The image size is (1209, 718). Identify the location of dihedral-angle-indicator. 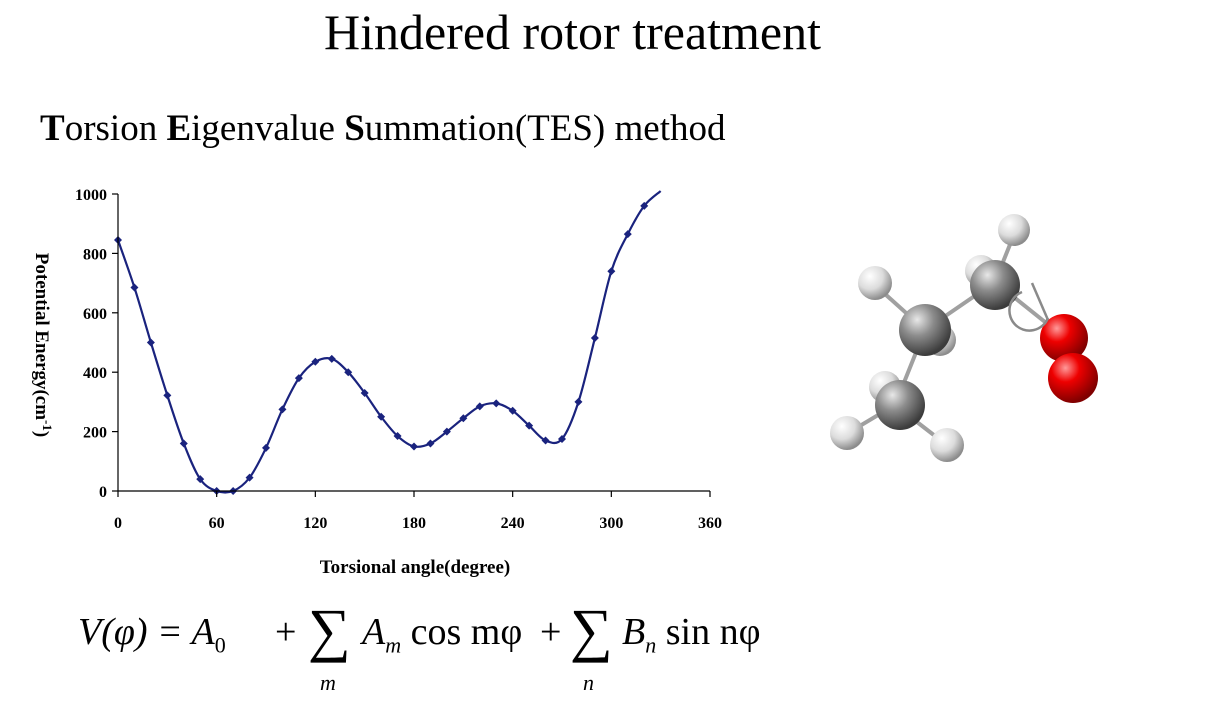
(1029, 307).